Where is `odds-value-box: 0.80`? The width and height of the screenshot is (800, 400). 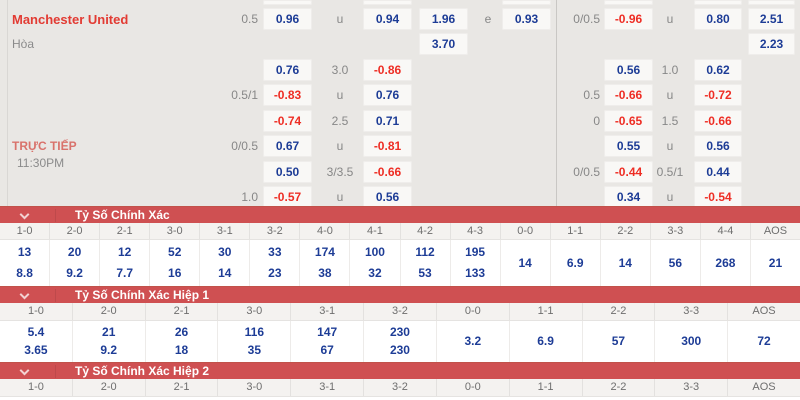
odds-value-box: 0.80 is located at coordinates (718, 19).